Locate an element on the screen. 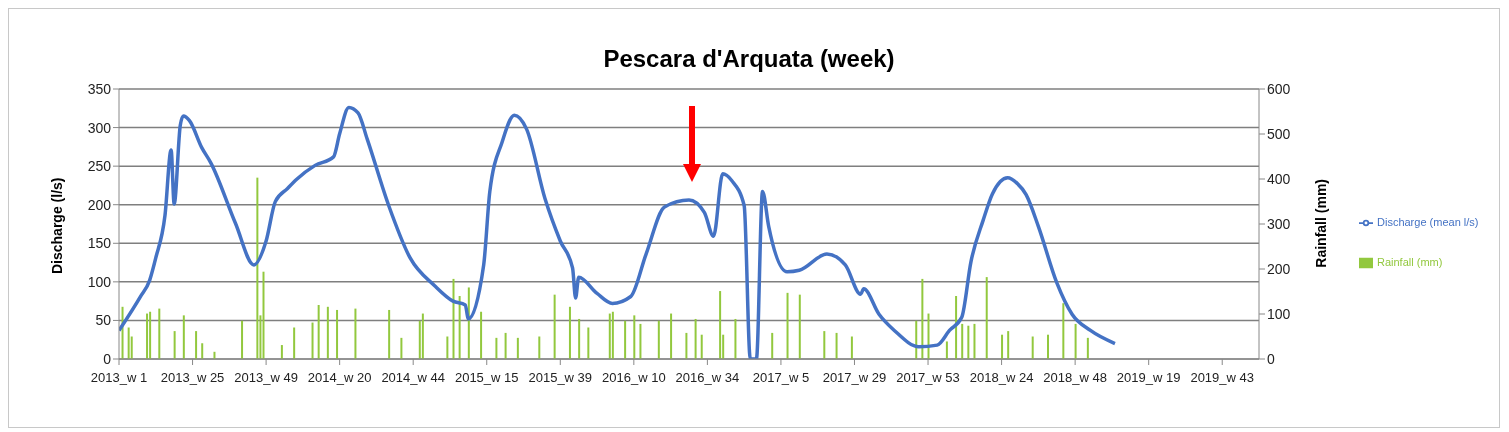 The height and width of the screenshot is (432, 1509). y2-tick-label: 400 is located at coordinates (1279, 178).